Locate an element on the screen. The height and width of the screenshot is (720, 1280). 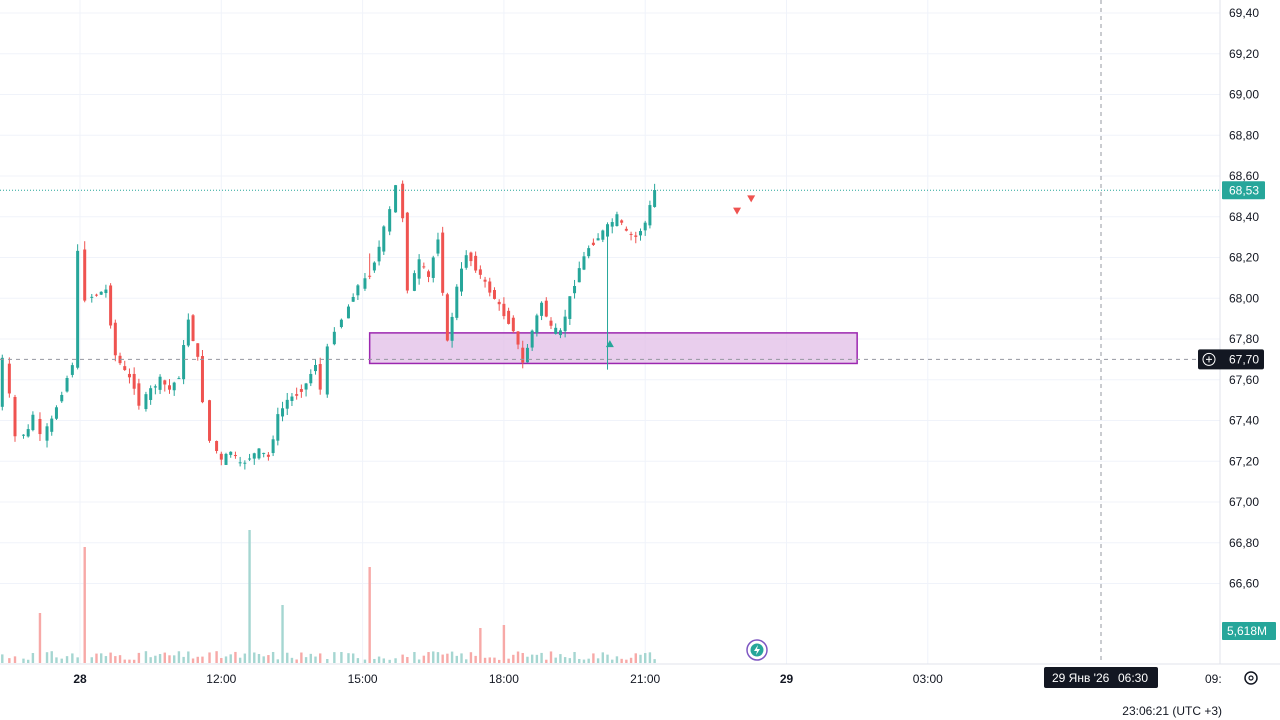
crosshair-price-label: 67,70 is located at coordinates (1244, 359).